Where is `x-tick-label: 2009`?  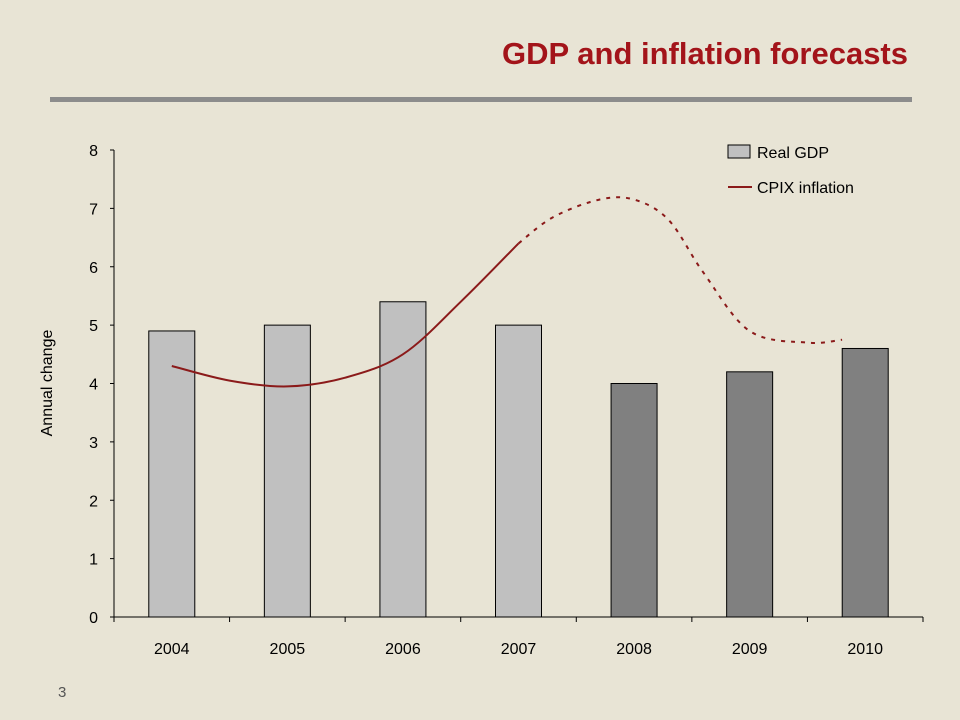
x-tick-label: 2009 is located at coordinates (750, 649).